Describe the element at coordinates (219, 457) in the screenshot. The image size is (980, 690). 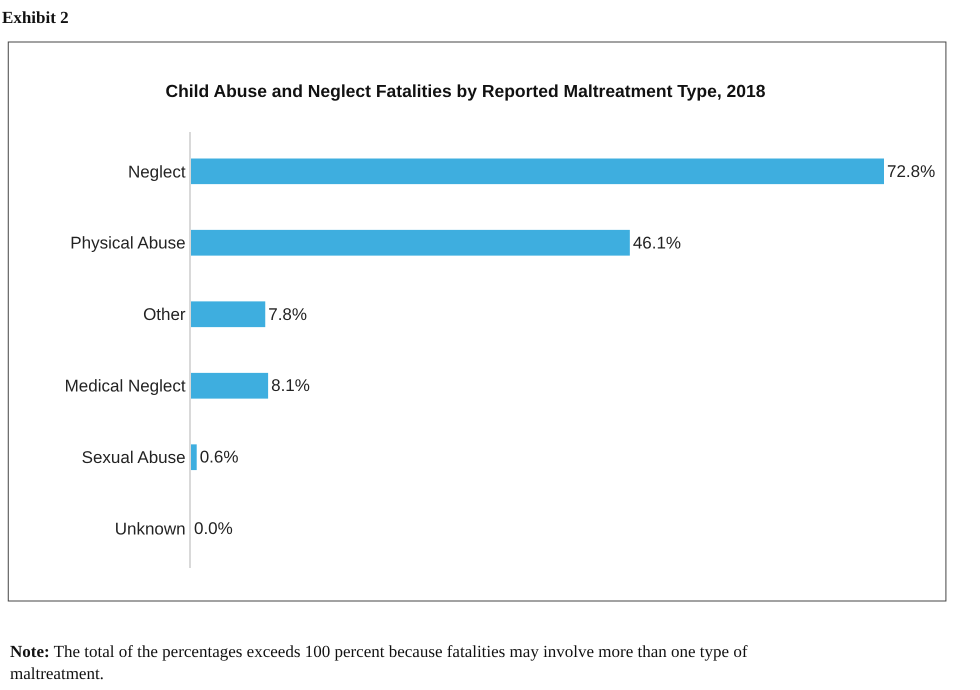
I see `data-label: 0.6%` at that location.